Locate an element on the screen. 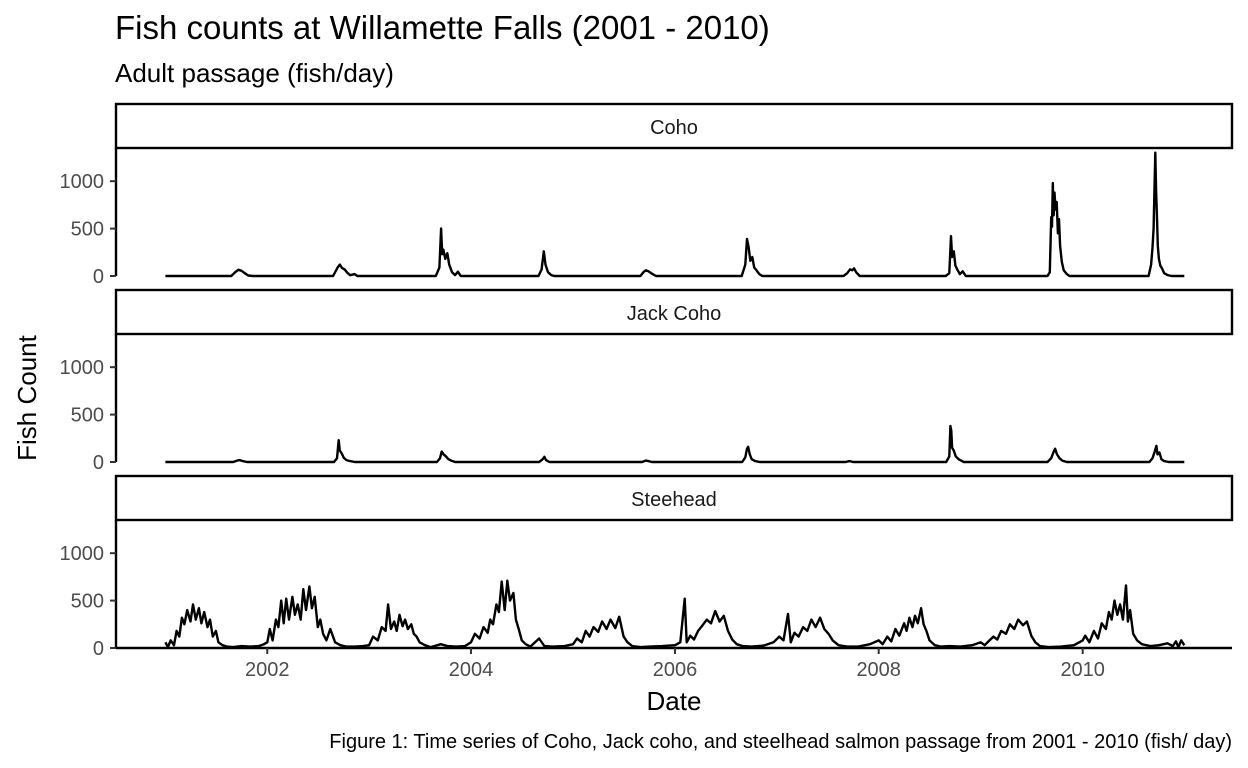 The height and width of the screenshot is (768, 1248). x-axis-title: Date is located at coordinates (674, 701).